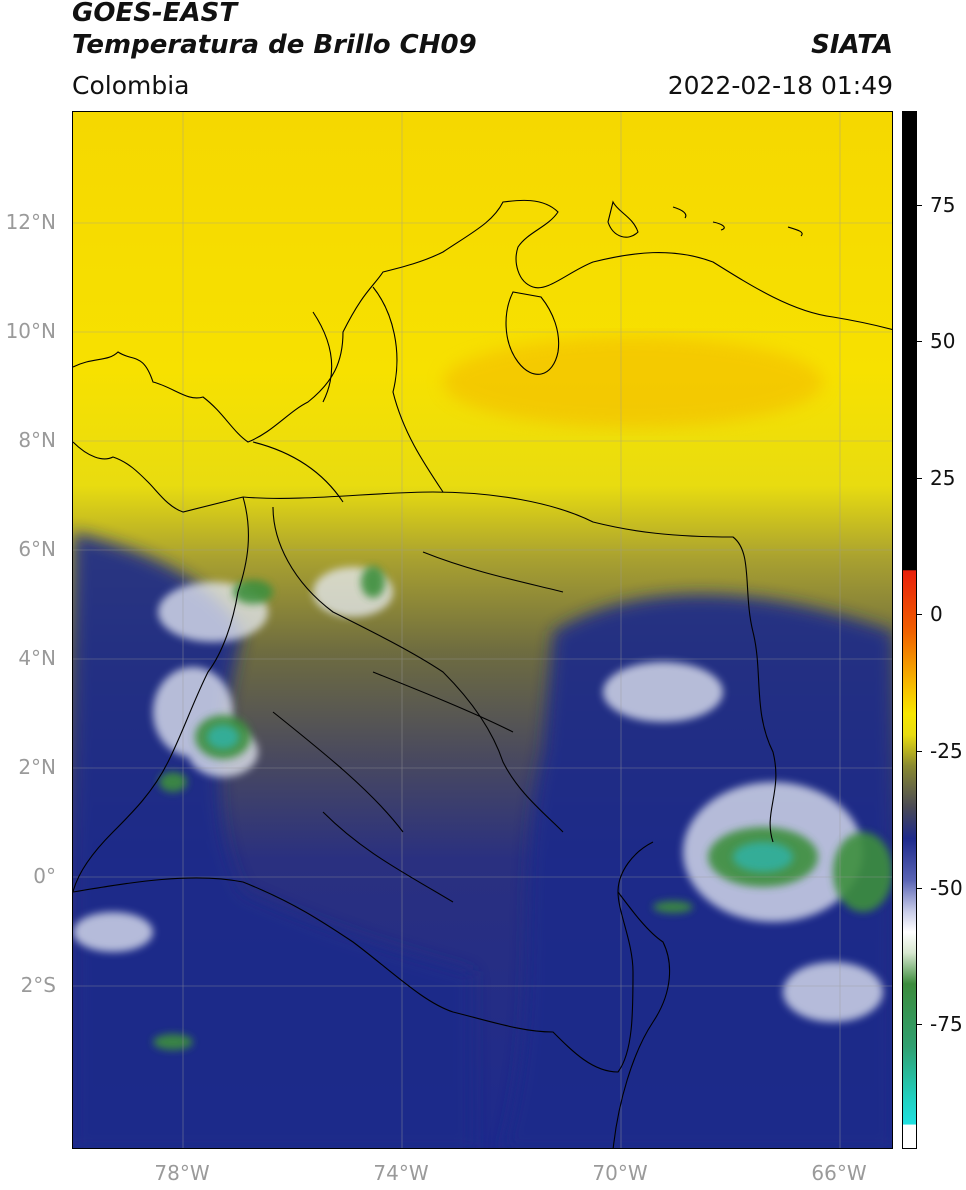 This screenshot has width=966, height=1190. I want to click on colorbar-label-minus75: -75, so click(946, 1024).